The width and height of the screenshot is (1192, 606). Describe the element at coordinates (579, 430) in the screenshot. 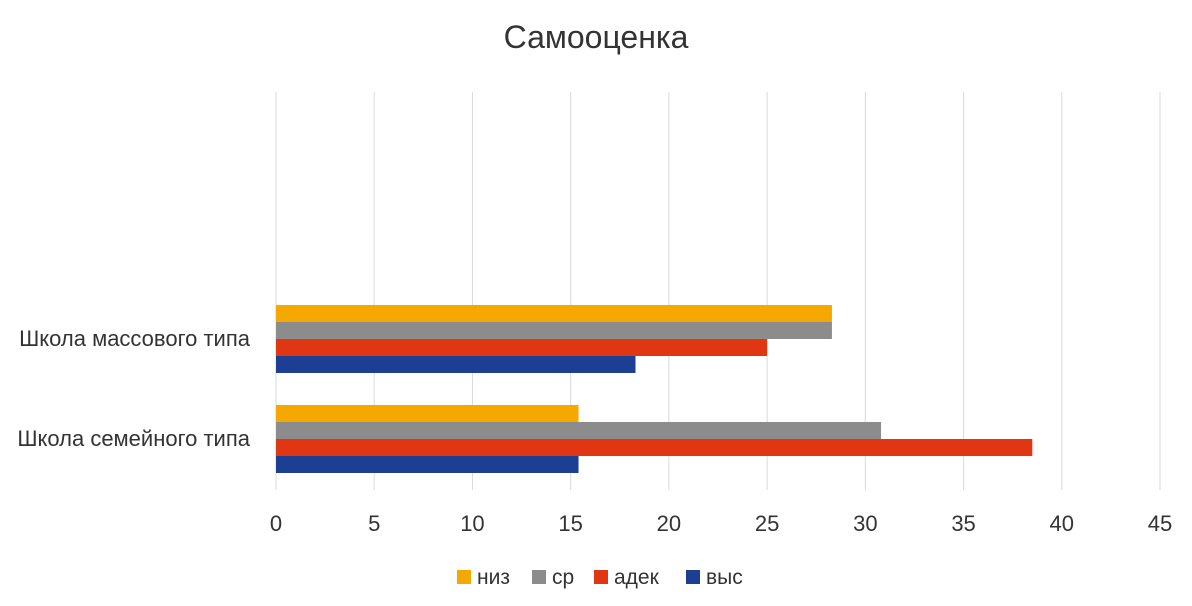

I see `bar-ср-1` at that location.